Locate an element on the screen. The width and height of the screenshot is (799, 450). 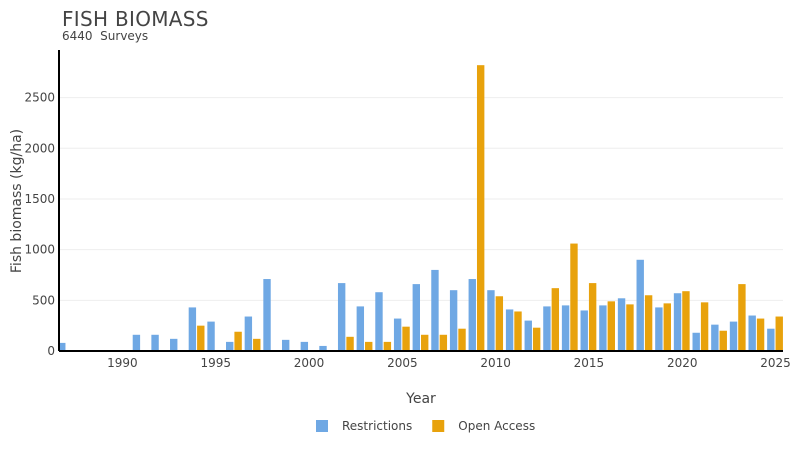
bar-restrictions-1996 is located at coordinates (230, 346).